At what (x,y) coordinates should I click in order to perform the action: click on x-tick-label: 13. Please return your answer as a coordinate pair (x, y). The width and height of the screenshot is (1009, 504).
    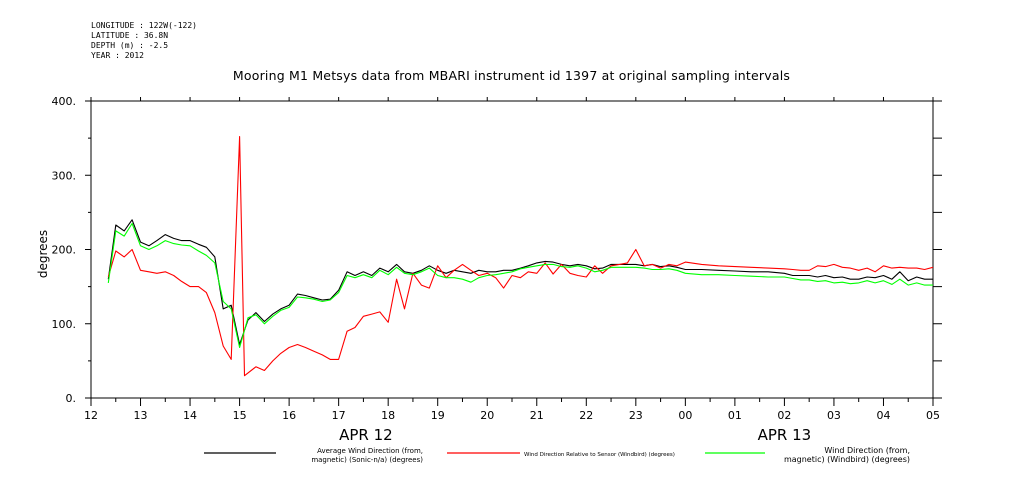
    Looking at the image, I should click on (141, 415).